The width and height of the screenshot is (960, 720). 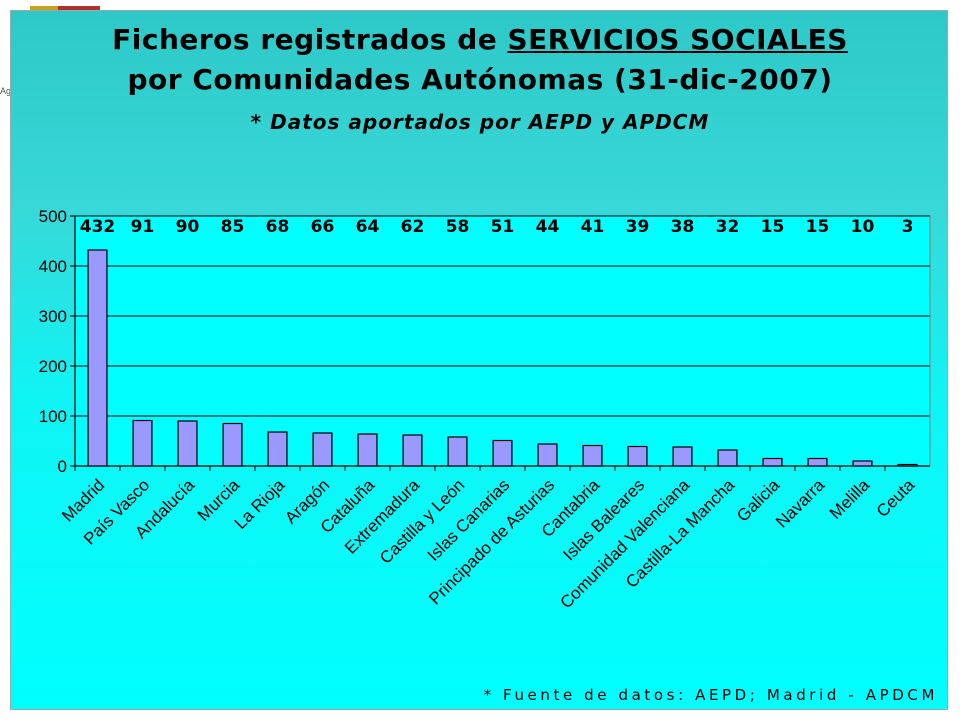 I want to click on data-label-12: 39, so click(x=638, y=227).